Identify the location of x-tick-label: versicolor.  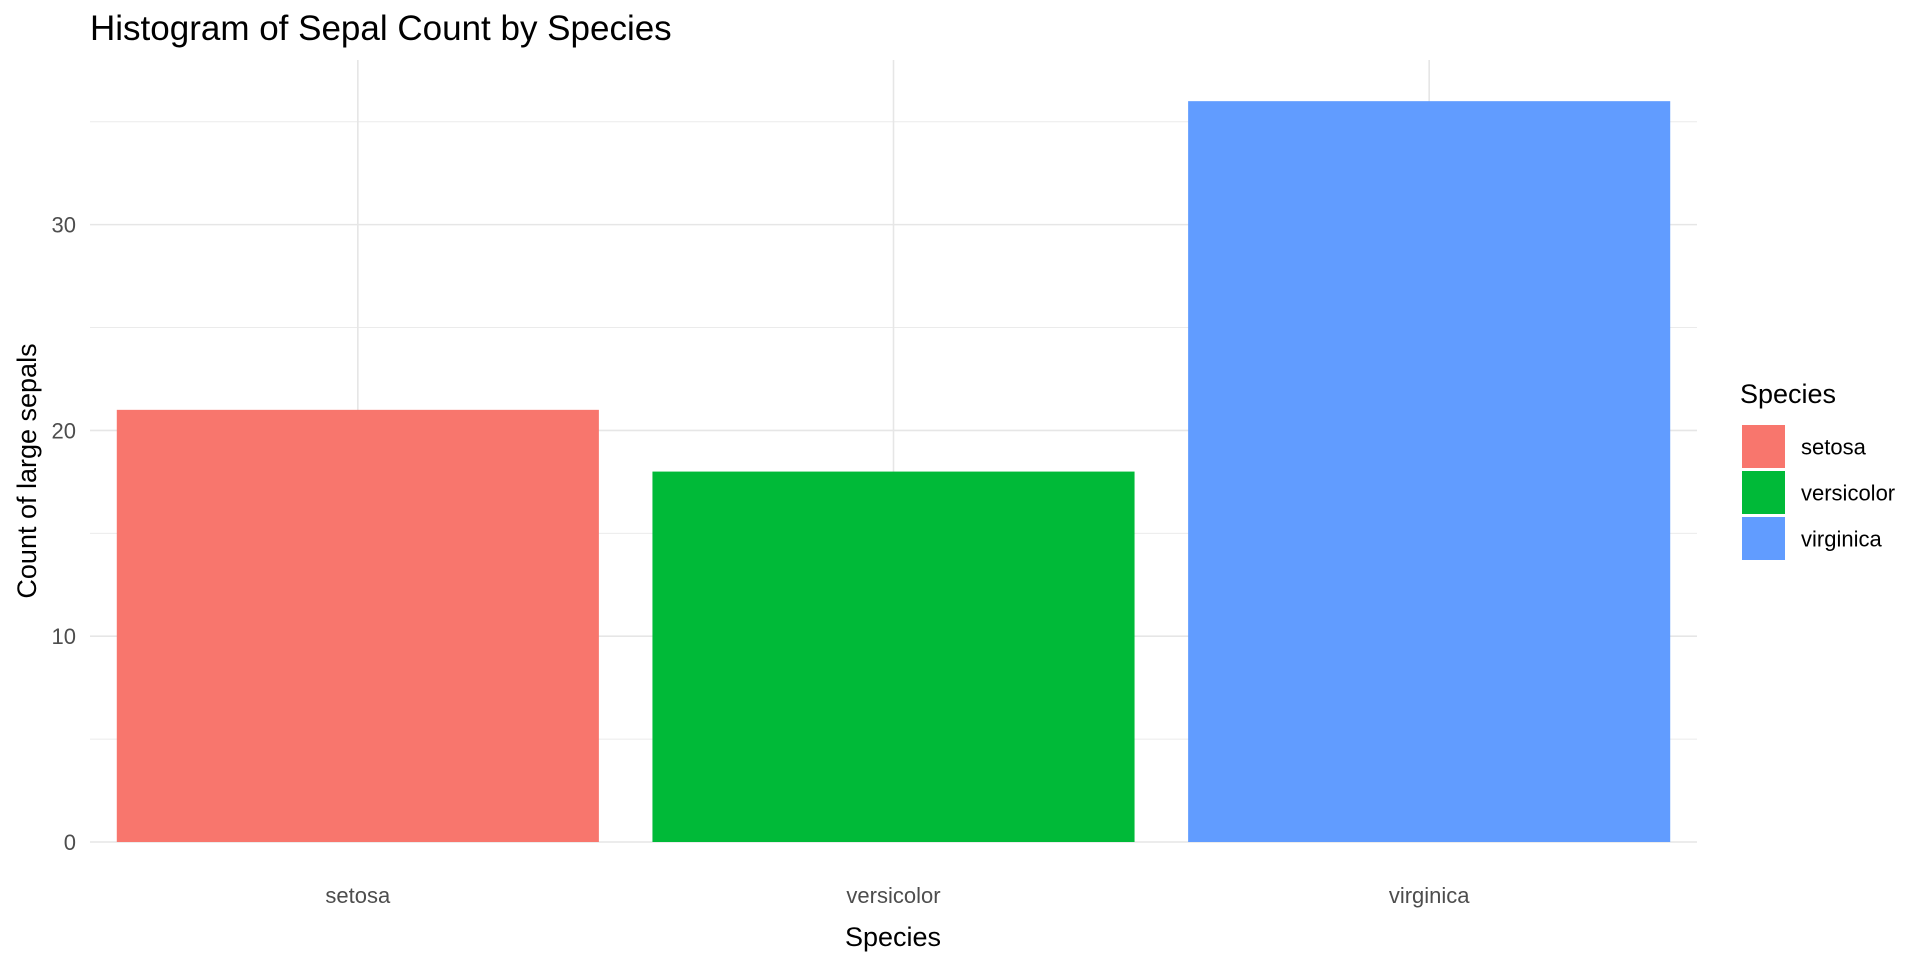
(893, 895).